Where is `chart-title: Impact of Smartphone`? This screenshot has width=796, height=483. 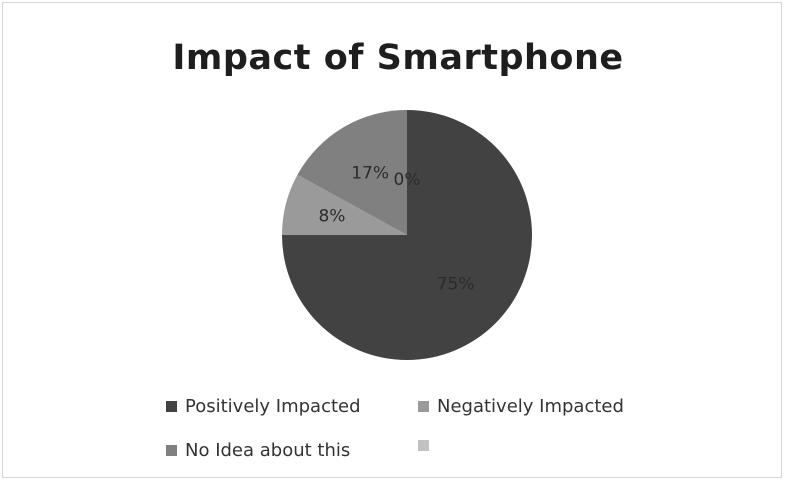
chart-title: Impact of Smartphone is located at coordinates (398, 58).